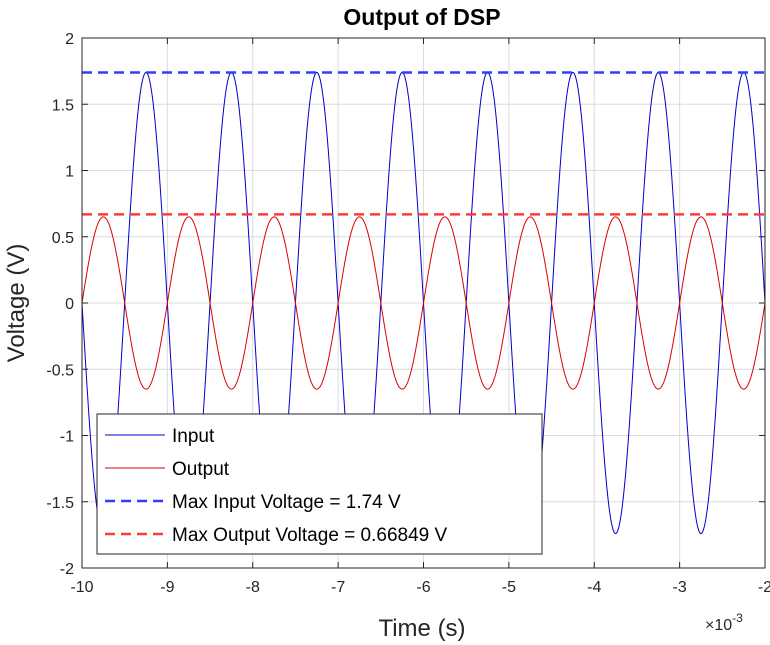 Image resolution: width=770 pixels, height=645 pixels. Describe the element at coordinates (253, 587) in the screenshot. I see `x-tick-label: -8` at that location.